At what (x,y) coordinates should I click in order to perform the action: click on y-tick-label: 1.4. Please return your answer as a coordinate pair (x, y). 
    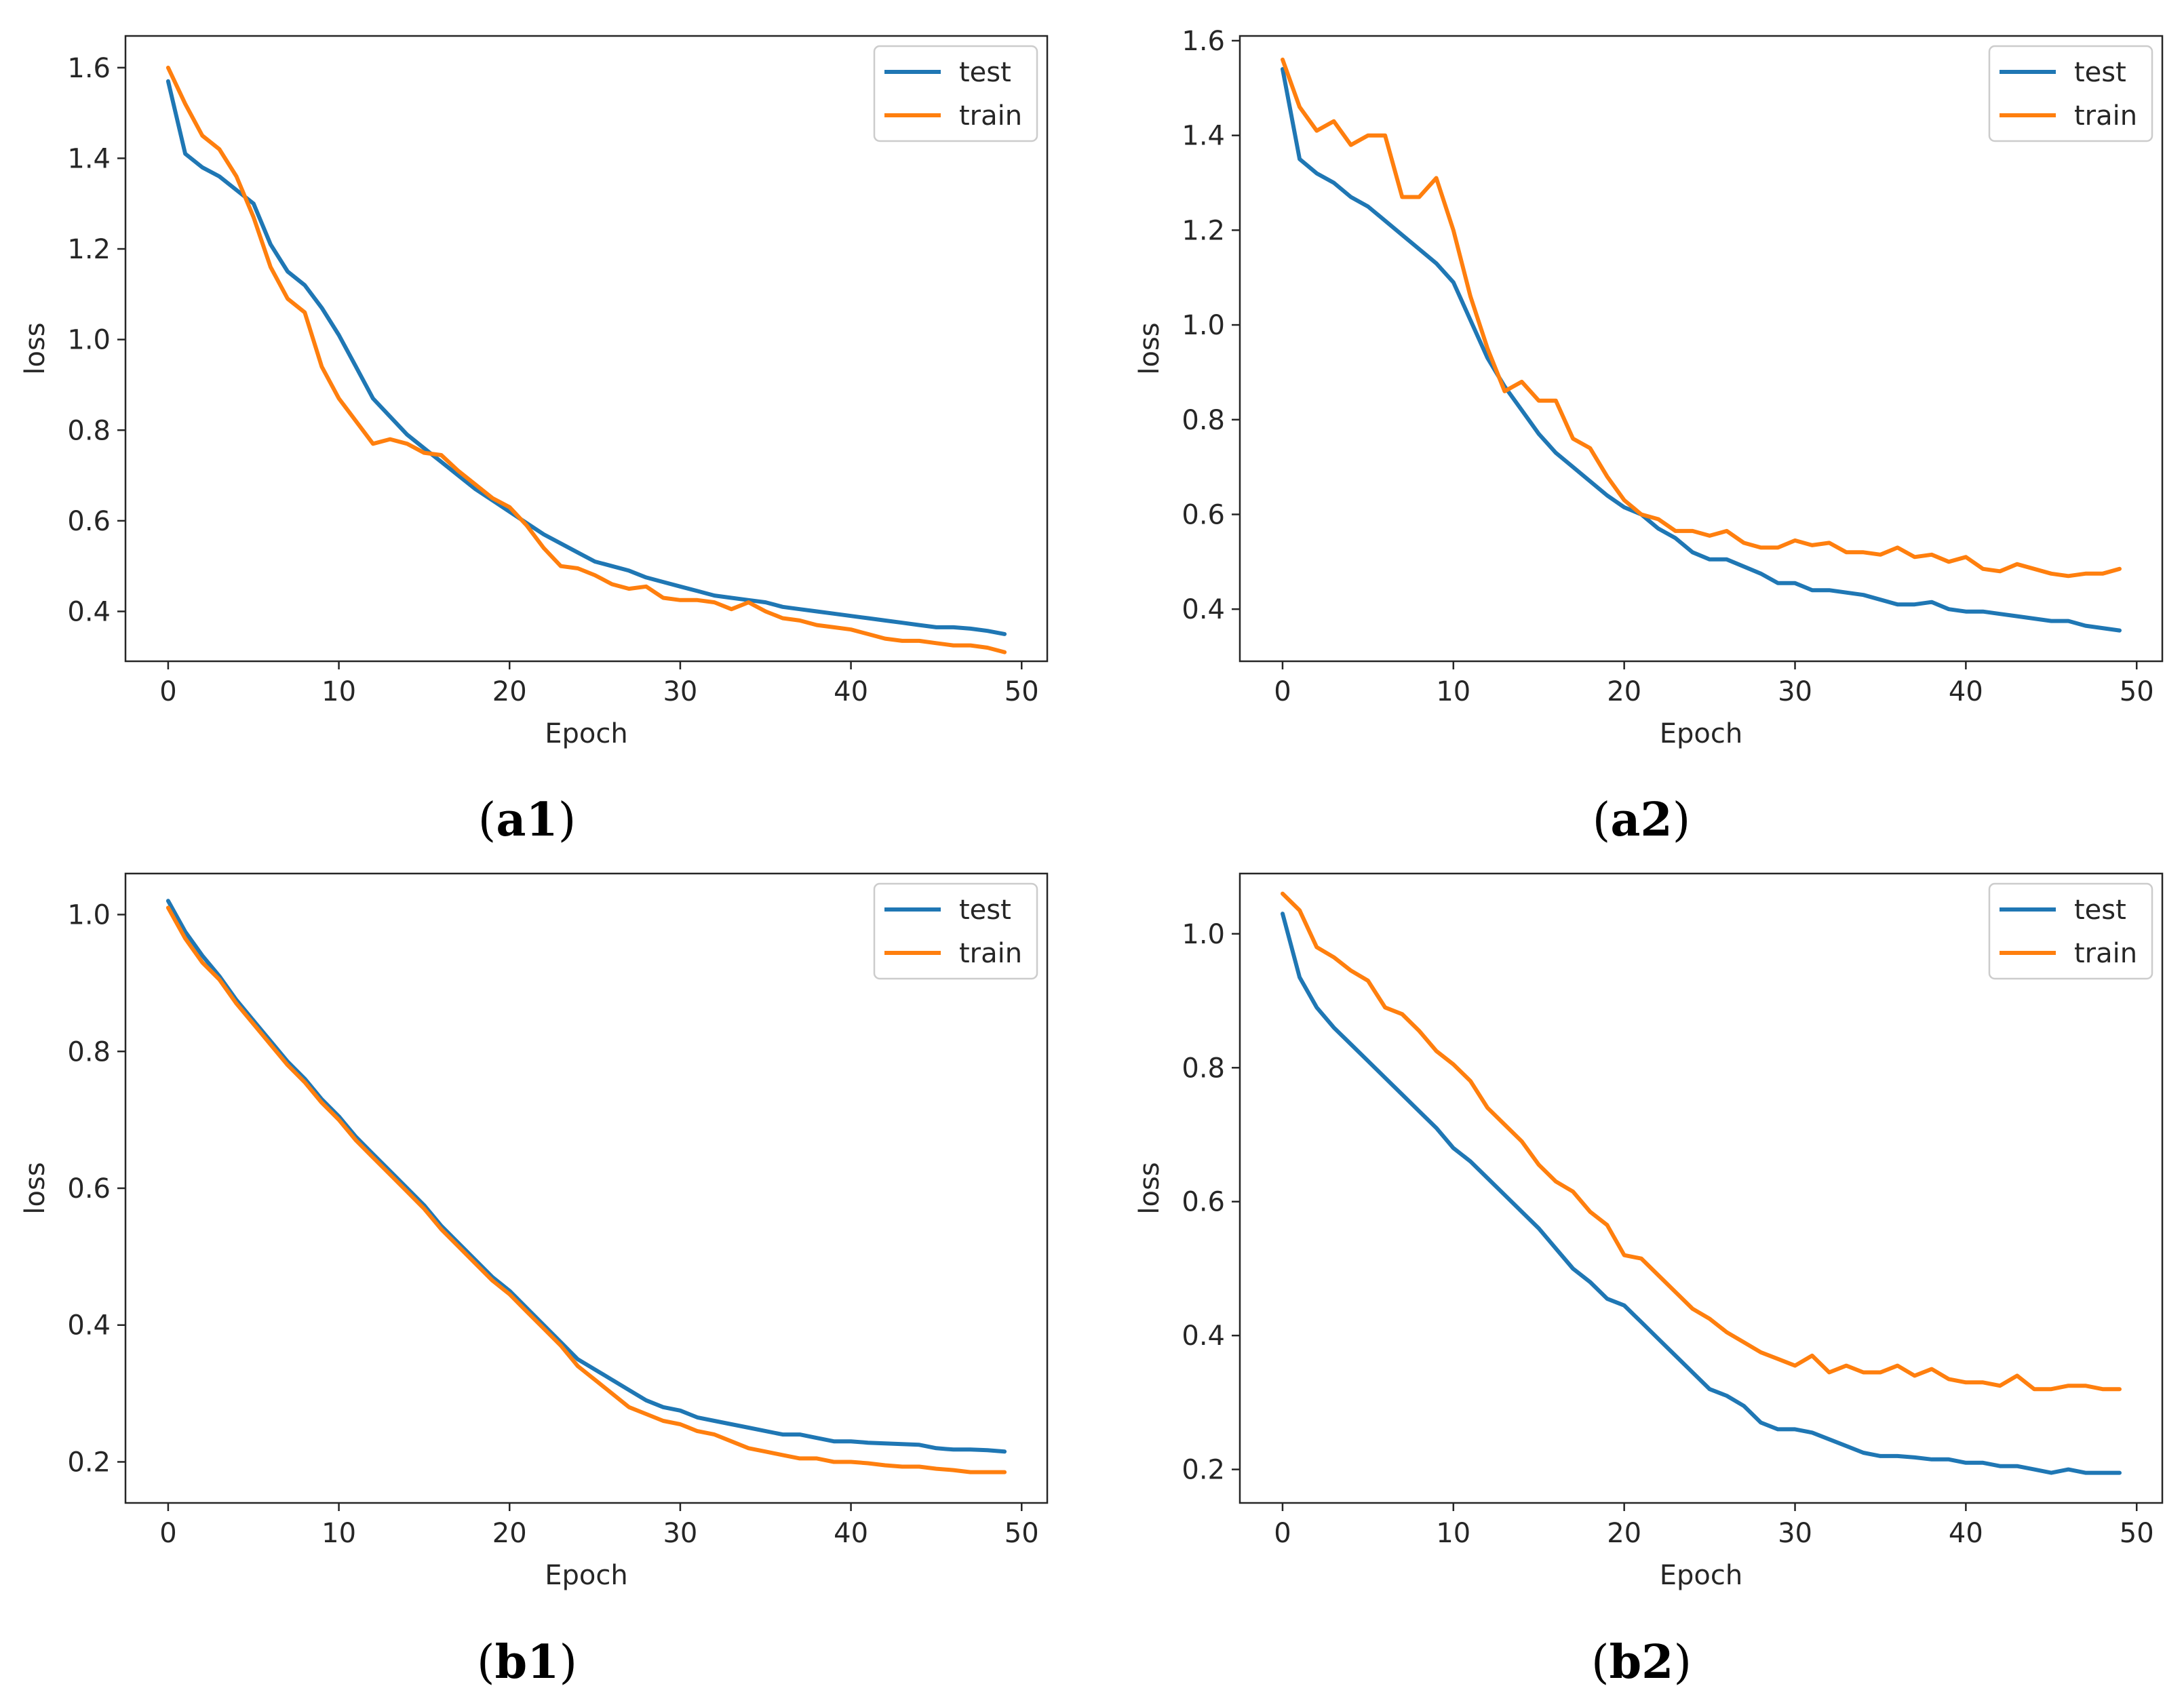
    Looking at the image, I should click on (89, 158).